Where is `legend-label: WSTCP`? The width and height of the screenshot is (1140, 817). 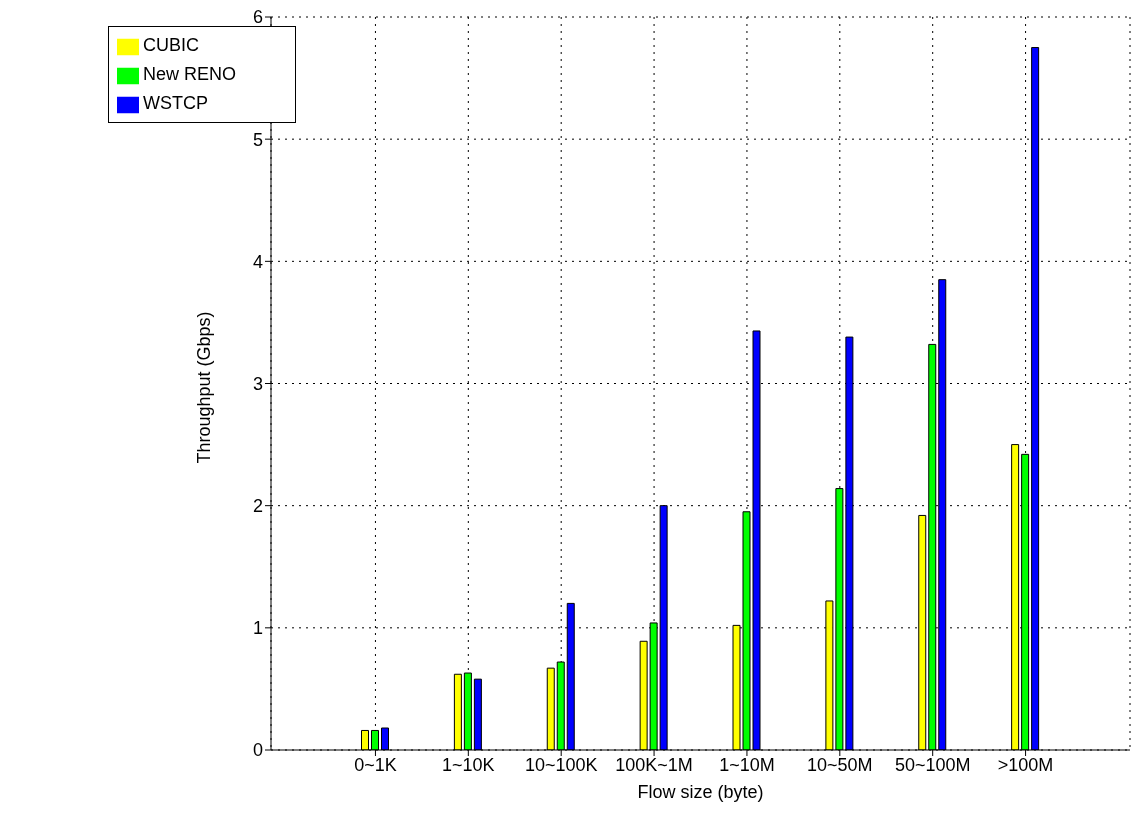 legend-label: WSTCP is located at coordinates (175, 103).